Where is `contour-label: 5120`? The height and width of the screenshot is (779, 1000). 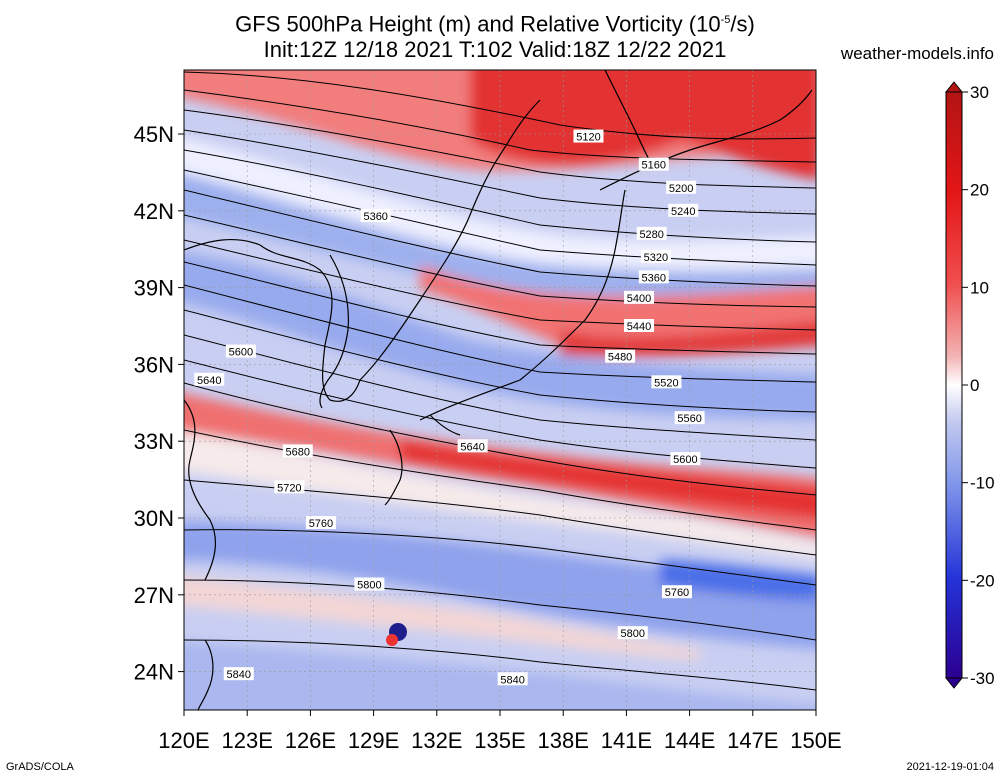 contour-label: 5120 is located at coordinates (588, 138).